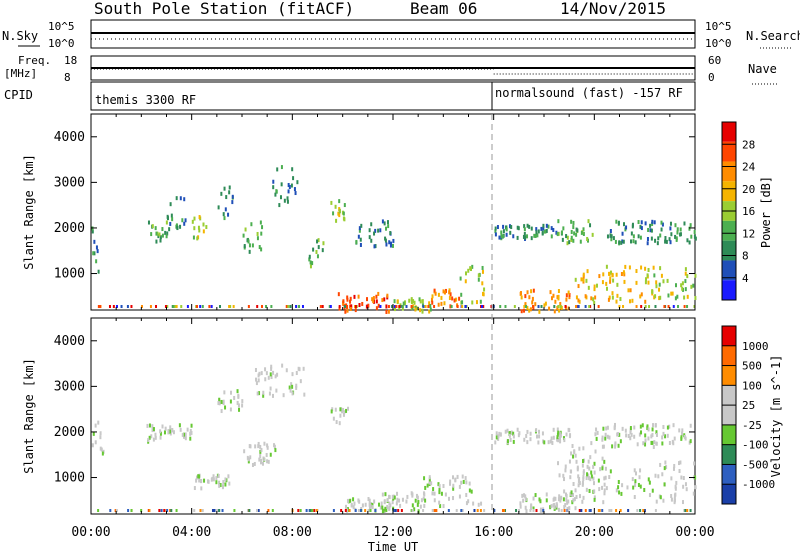  What do you see at coordinates (729, 230) in the screenshot?
I see `colorbar-segment` at bounding box center [729, 230].